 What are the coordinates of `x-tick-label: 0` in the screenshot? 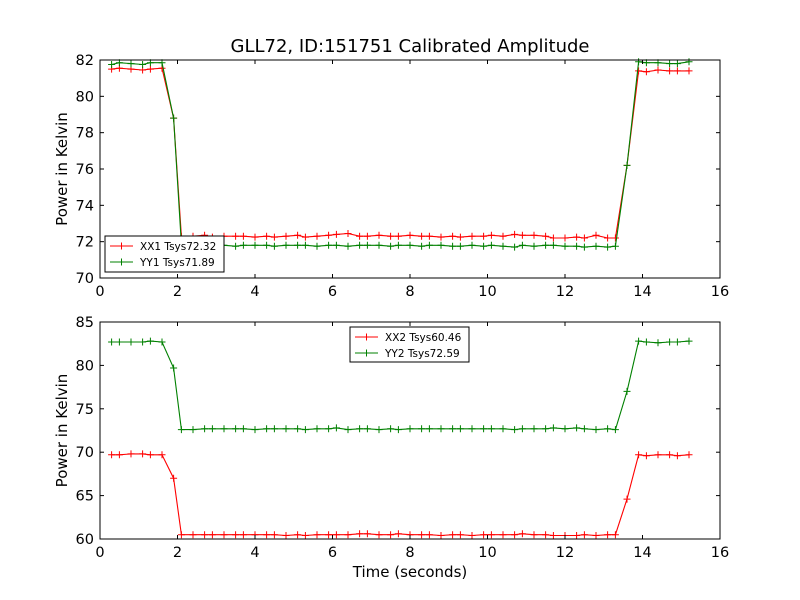 It's located at (99, 553).